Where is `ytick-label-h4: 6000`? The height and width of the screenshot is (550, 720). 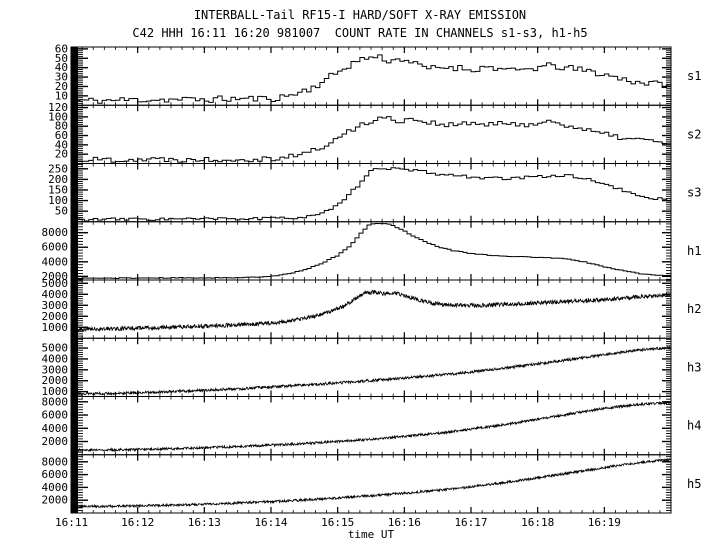
ytick-label-h4: 6000 is located at coordinates (55, 415).